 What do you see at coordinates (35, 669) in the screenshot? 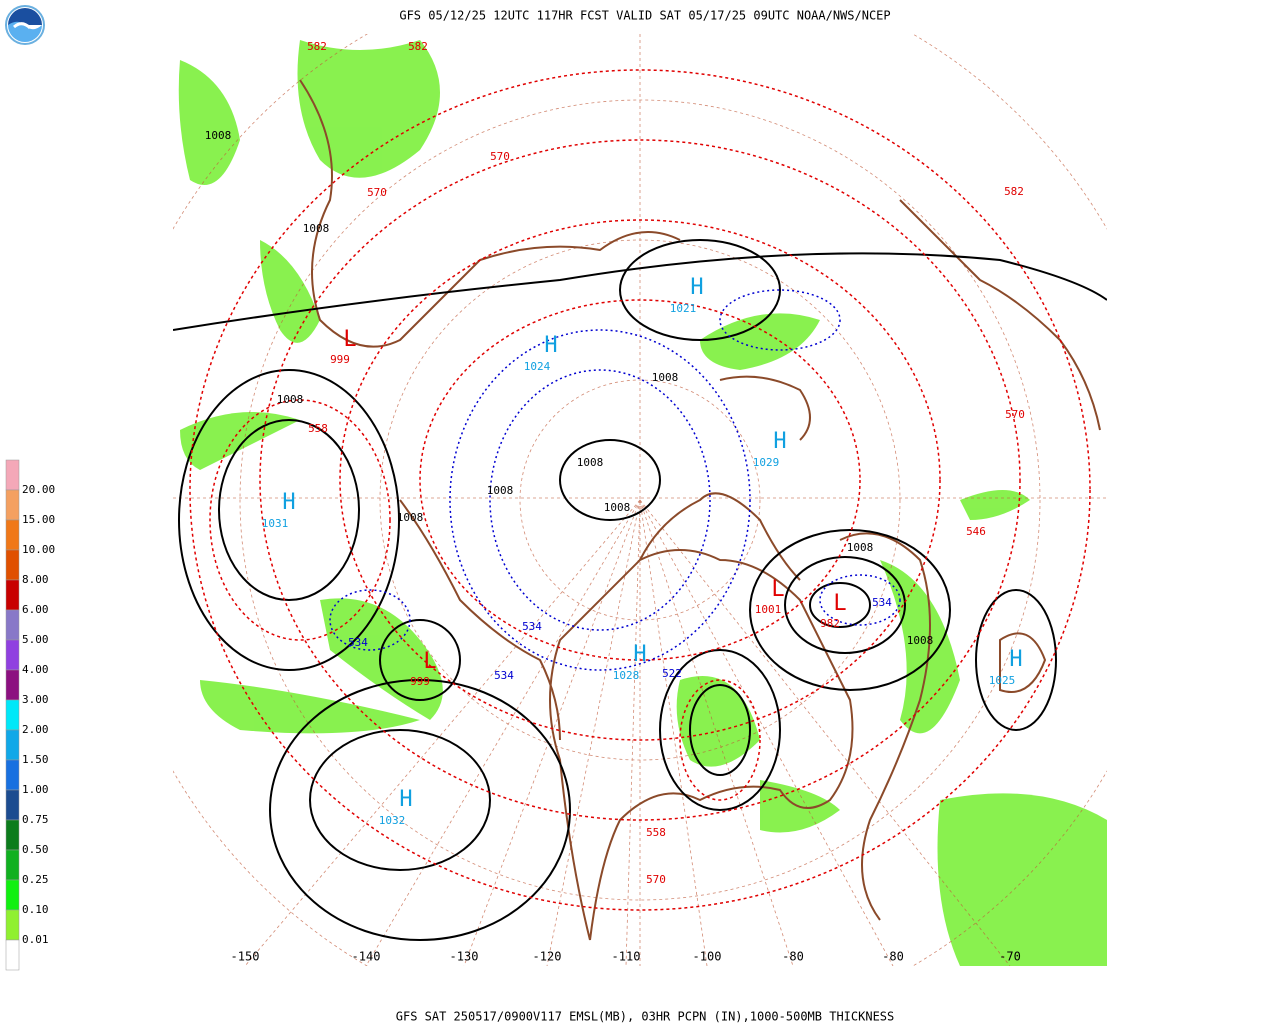
I see `legend-label: 4.00` at bounding box center [35, 669].